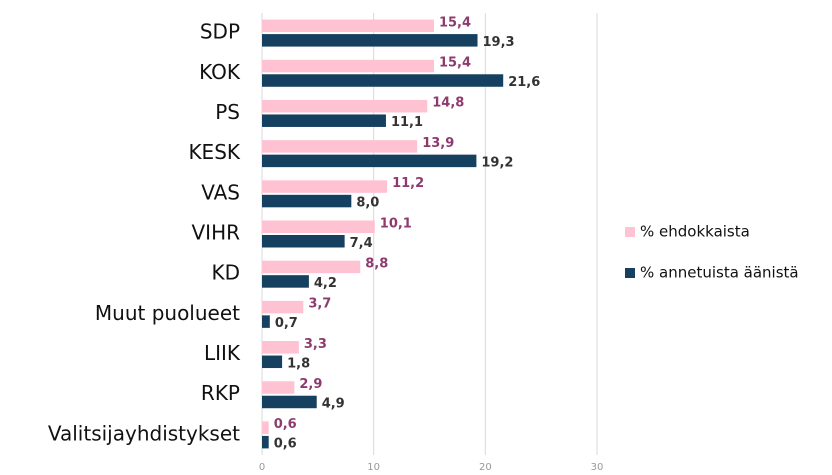 Image resolution: width=832 pixels, height=475 pixels. I want to click on x-tick-label: 0, so click(262, 467).